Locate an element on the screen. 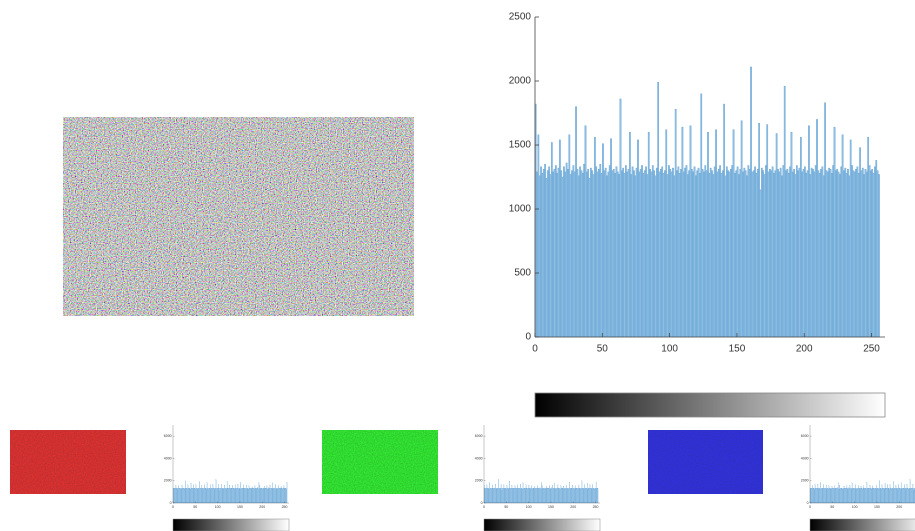  x-tick-label: 150 is located at coordinates (551, 507).